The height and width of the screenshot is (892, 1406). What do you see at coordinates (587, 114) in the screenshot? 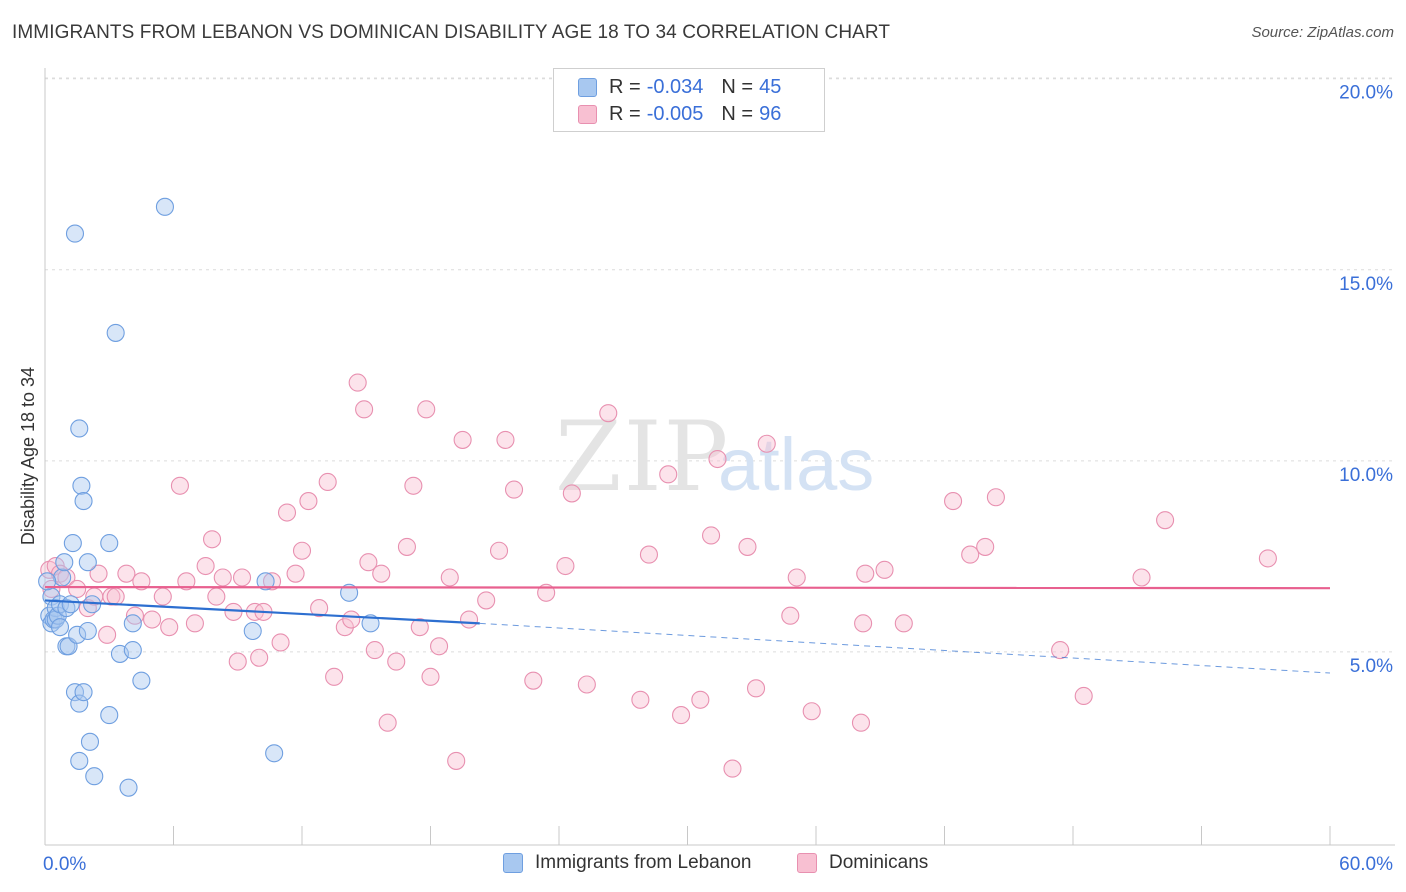
I see `legend-swatch-dominicans` at bounding box center [587, 114].